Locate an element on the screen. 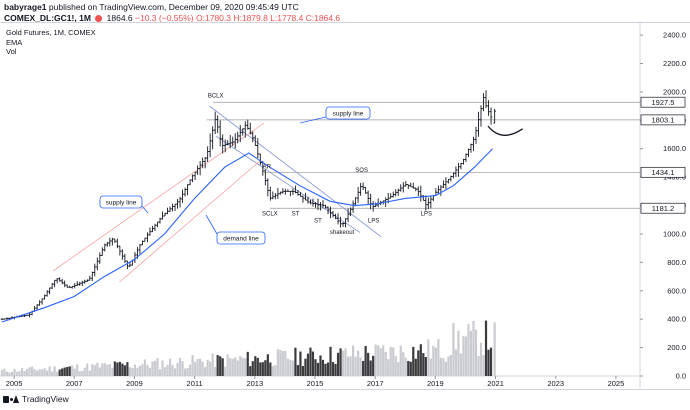  legend-ema: EMA is located at coordinates (14, 42).